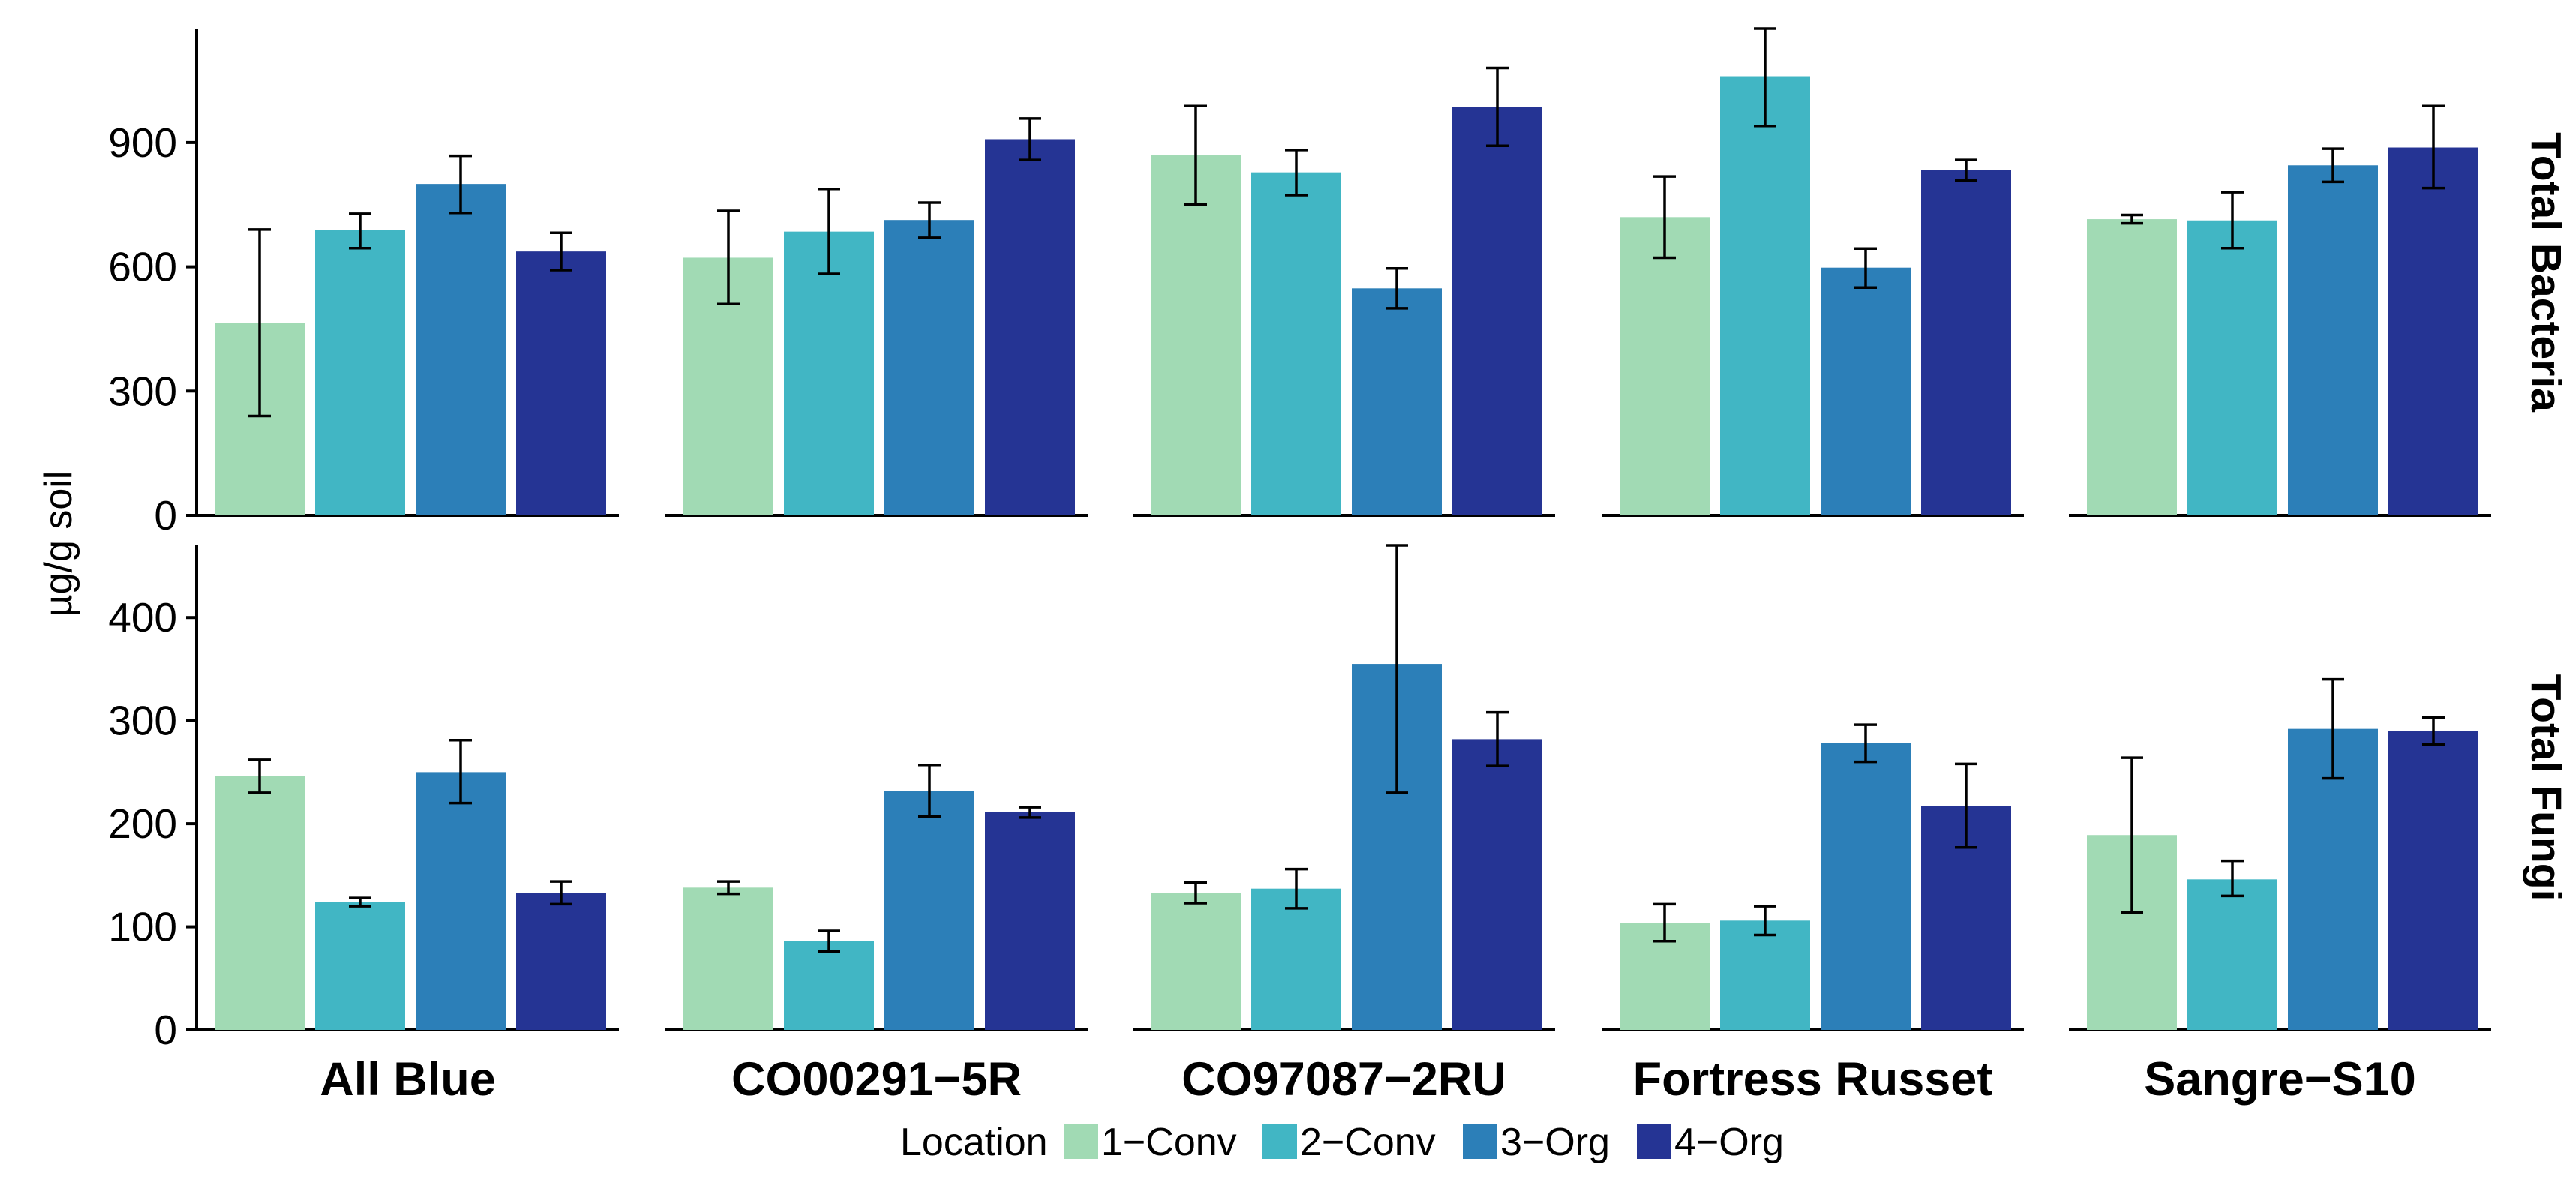 The image size is (2576, 1204). I want to click on category-label: Fortress Russet, so click(1813, 1079).